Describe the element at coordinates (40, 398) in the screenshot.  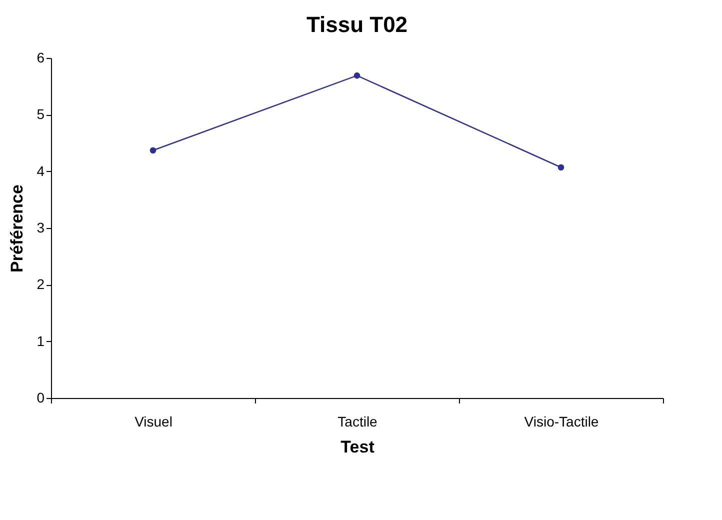
I see `y-tick-label: 0` at that location.